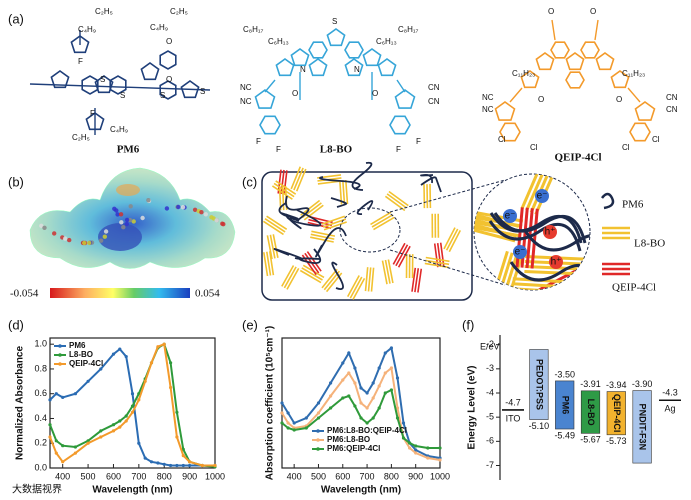 This screenshot has width=691, height=500. I want to click on bond, so click(596, 30).